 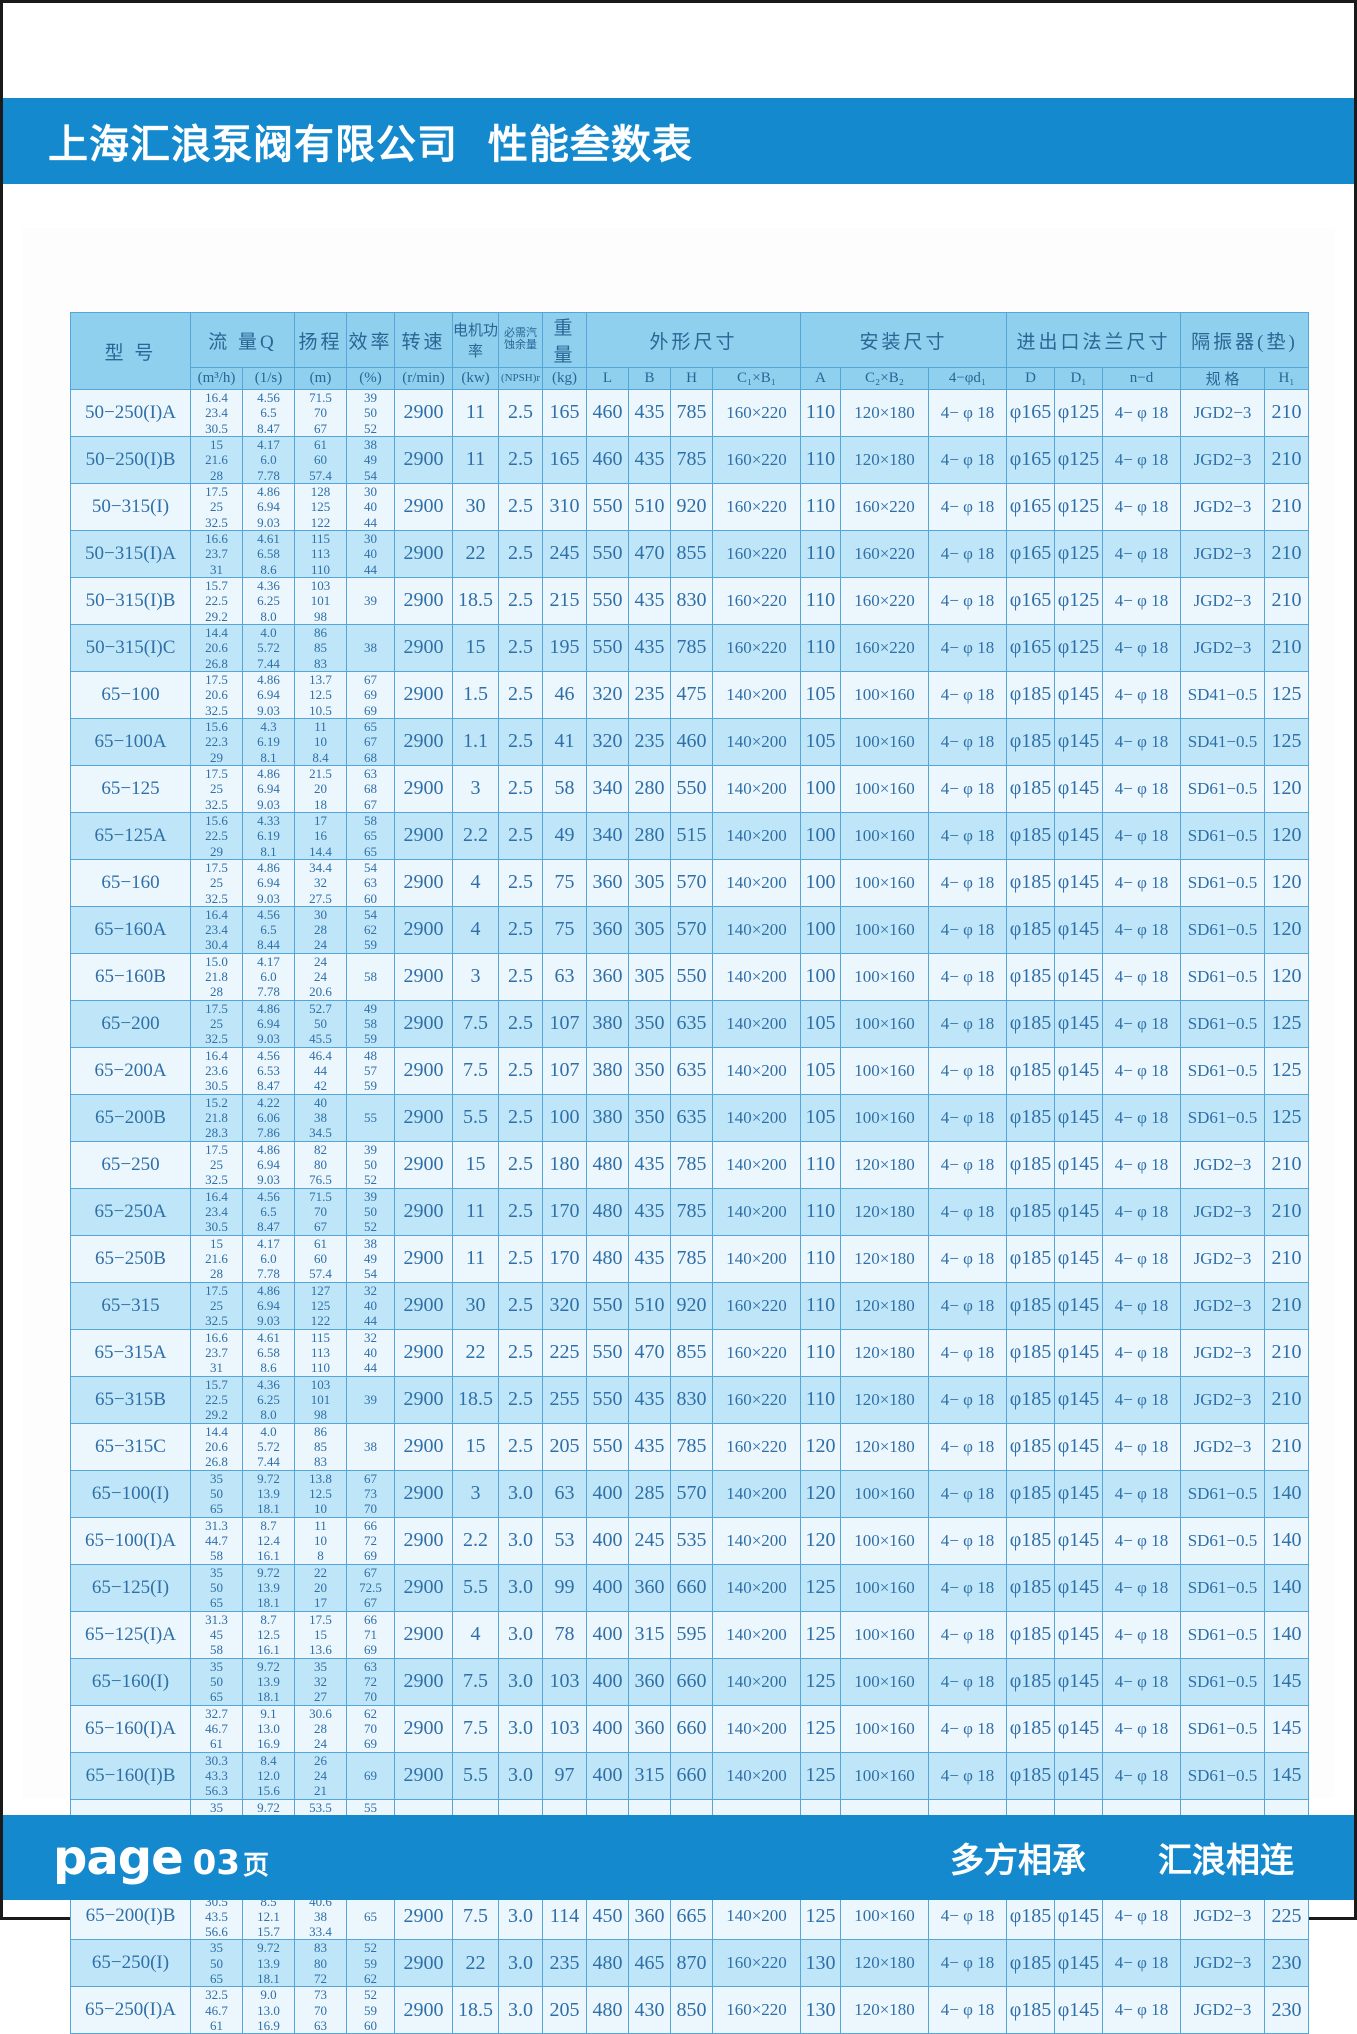 I want to click on subcol-4-d1: 4−φd₁, so click(x=967, y=378).